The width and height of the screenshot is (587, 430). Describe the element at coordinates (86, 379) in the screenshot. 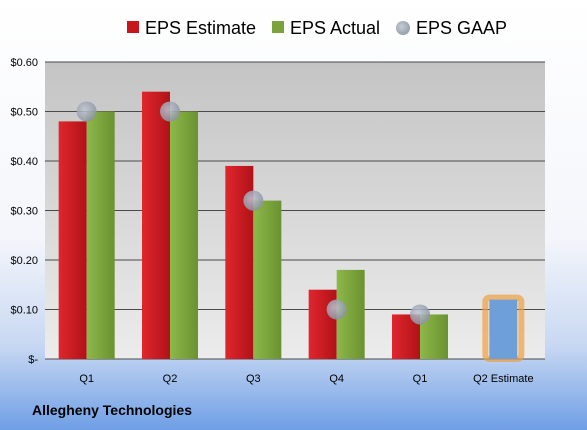

I see `x-tick-label-0: Q1` at that location.